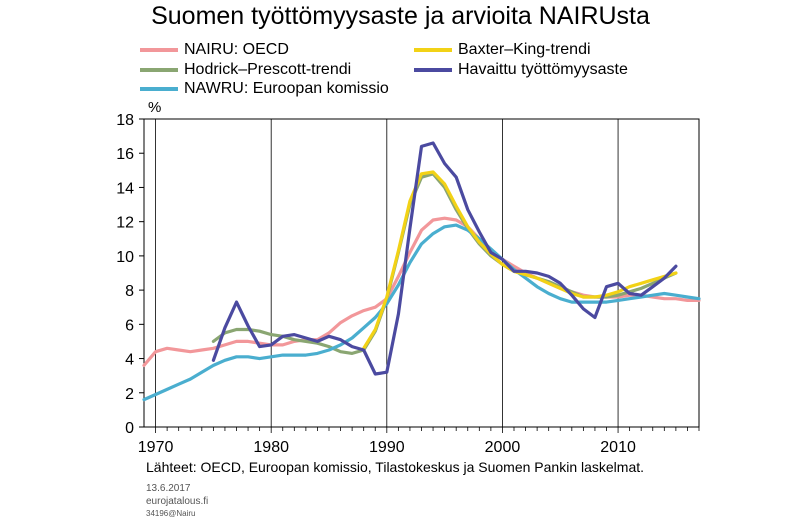 The image size is (801, 523). I want to click on legend-label: NAWRU: Euroopan komissio, so click(286, 88).